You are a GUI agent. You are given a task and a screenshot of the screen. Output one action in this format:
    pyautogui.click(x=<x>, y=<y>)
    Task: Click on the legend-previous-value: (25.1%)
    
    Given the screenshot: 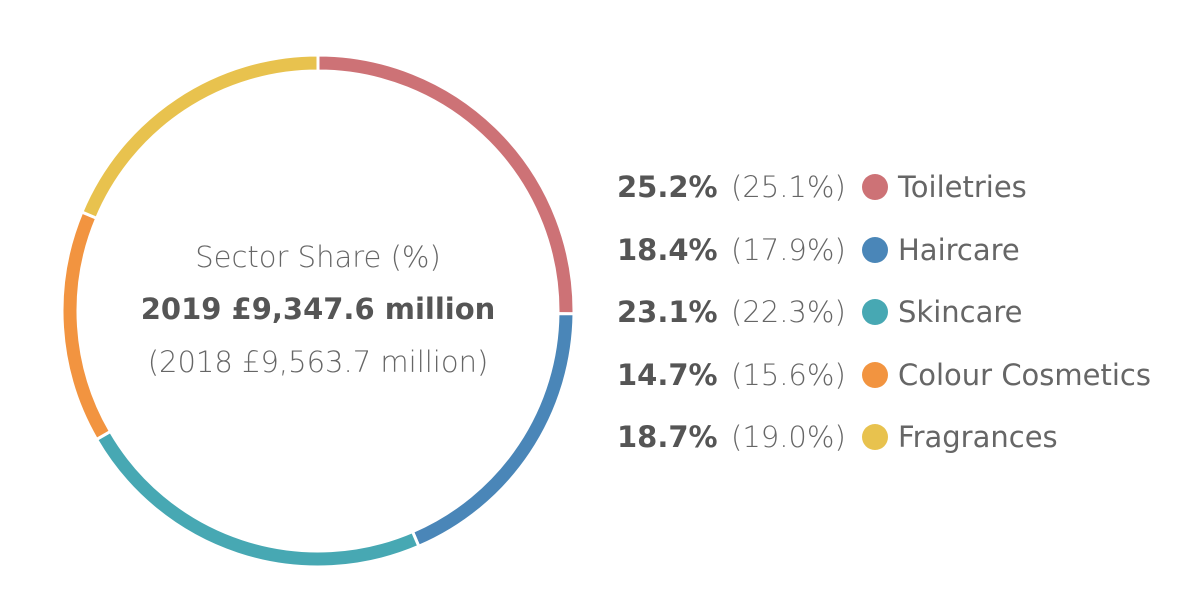 What is the action you would take?
    pyautogui.click(x=788, y=187)
    